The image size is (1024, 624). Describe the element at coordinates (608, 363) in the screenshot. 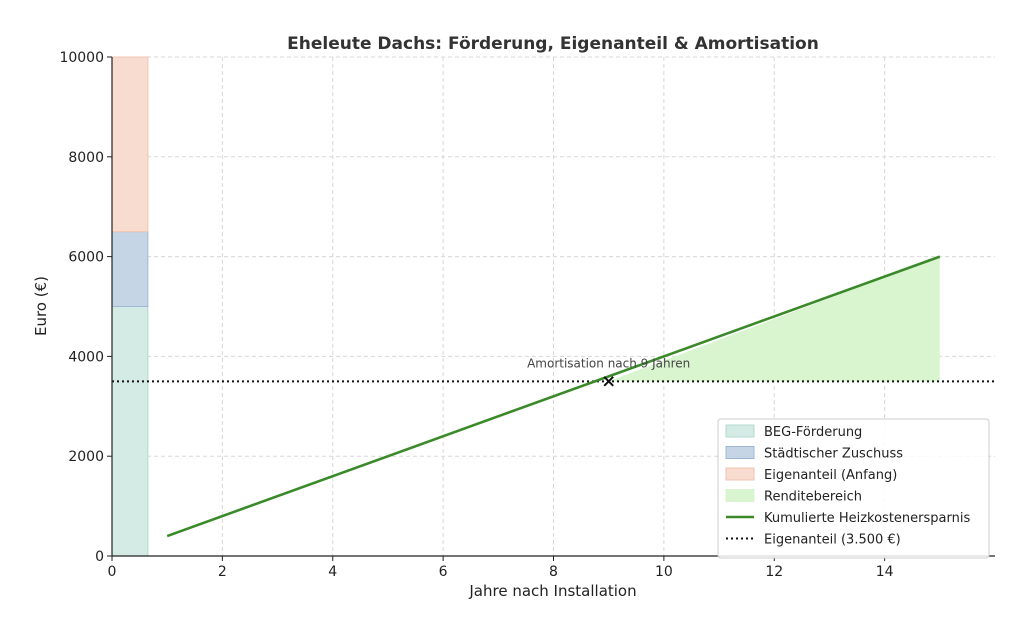

I see `amortisation-annotation: Amortisation nach 9 Jahren` at that location.